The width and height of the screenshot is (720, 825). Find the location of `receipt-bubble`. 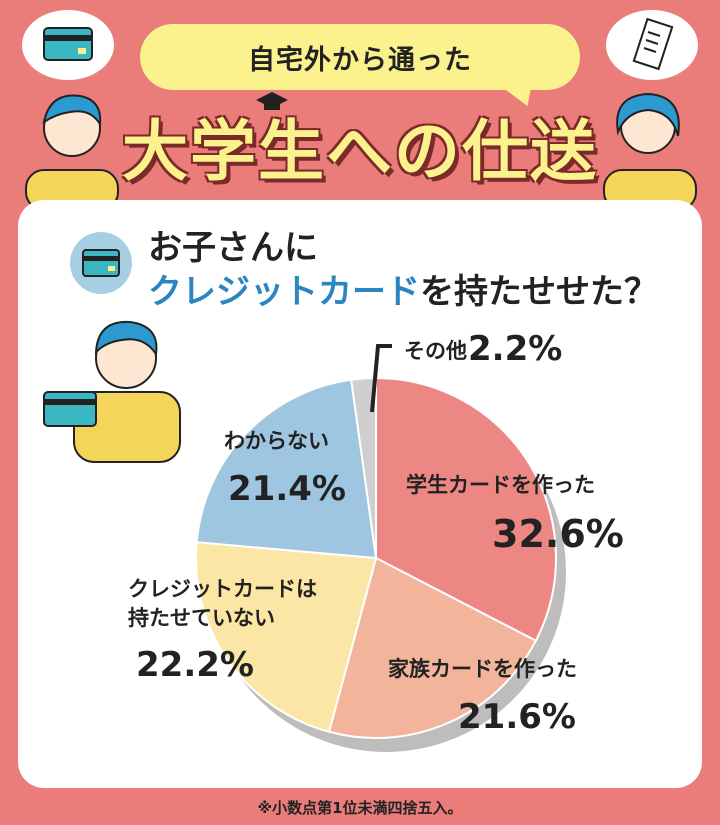

receipt-bubble is located at coordinates (652, 45).